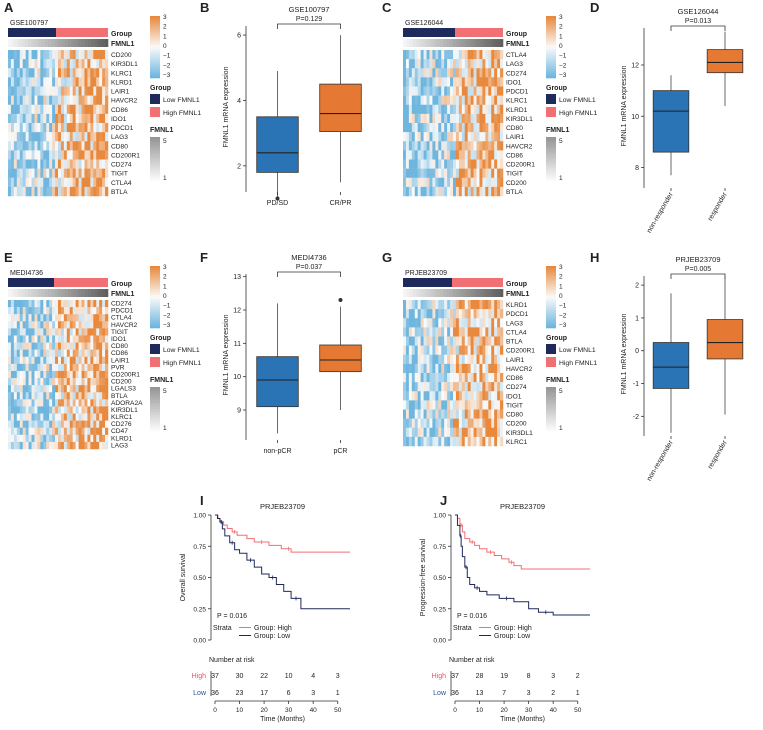 Image resolution: width=763 pixels, height=730 pixels. I want to click on x-tick-label: pCR, so click(340, 451).